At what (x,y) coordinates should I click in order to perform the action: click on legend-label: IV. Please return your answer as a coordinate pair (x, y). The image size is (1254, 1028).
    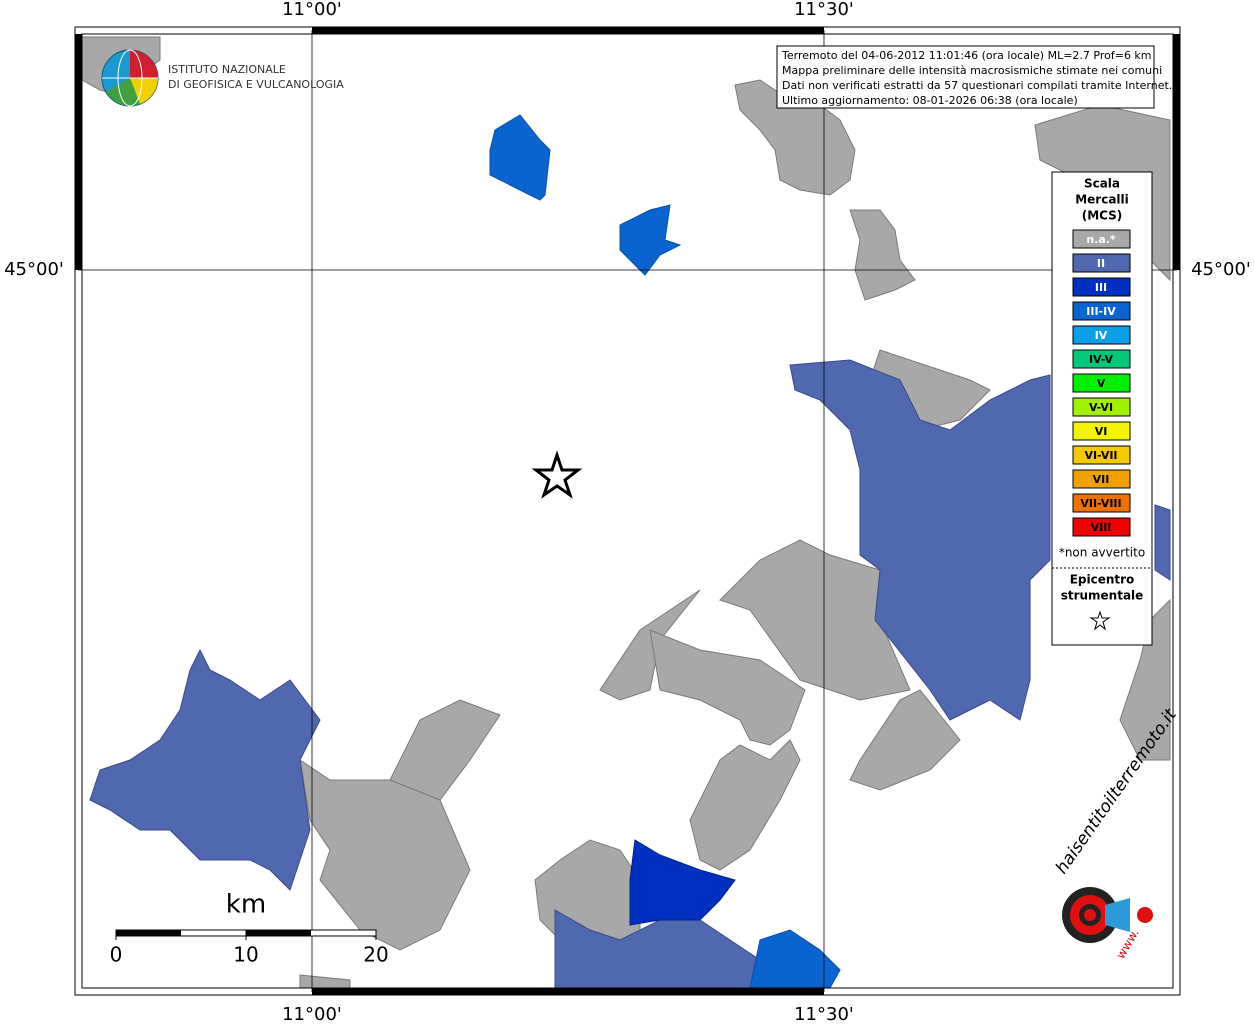
    Looking at the image, I should click on (1101, 335).